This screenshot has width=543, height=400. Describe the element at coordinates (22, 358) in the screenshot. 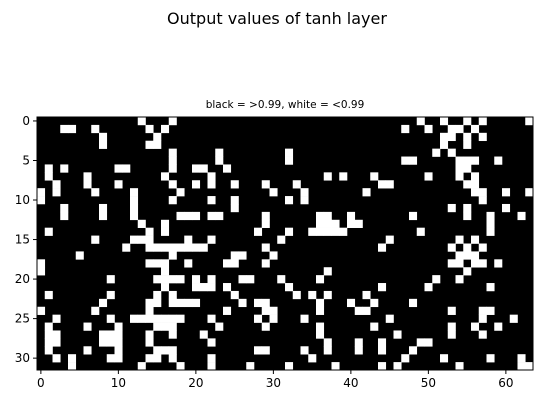

I see `y-tick-label: 30` at that location.